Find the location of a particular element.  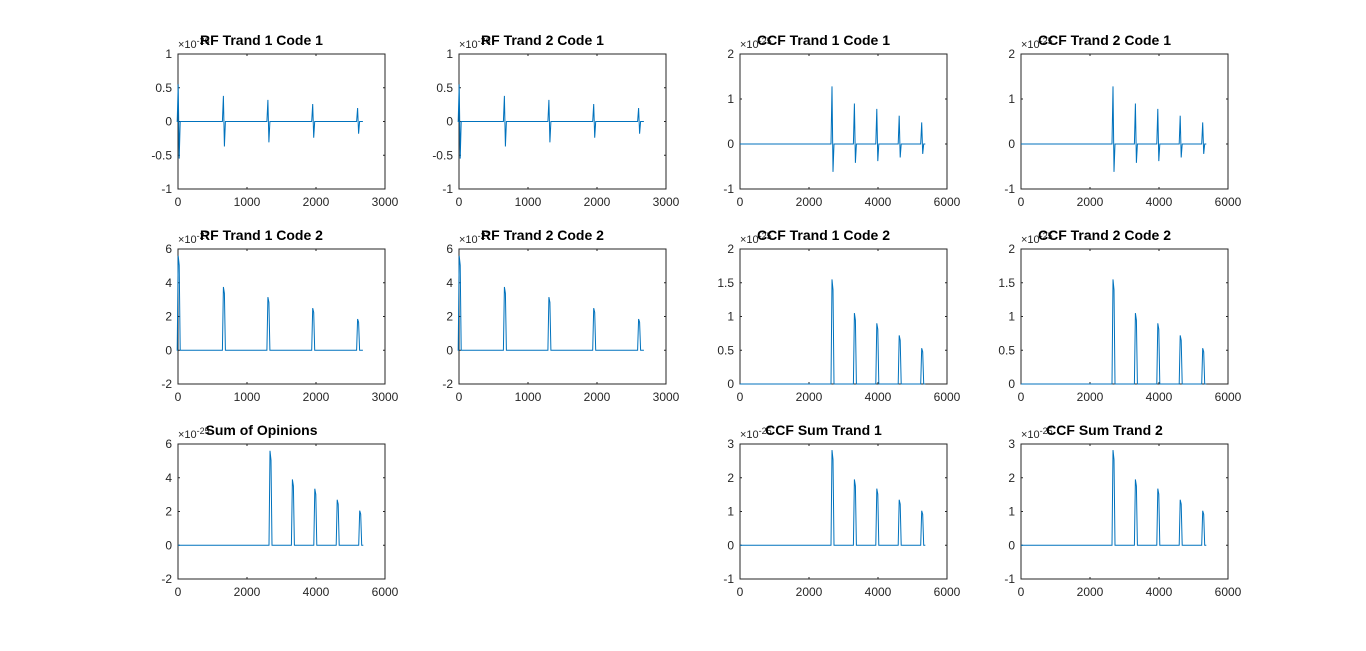

subplot-title: Sum of Opinions is located at coordinates (262, 430).